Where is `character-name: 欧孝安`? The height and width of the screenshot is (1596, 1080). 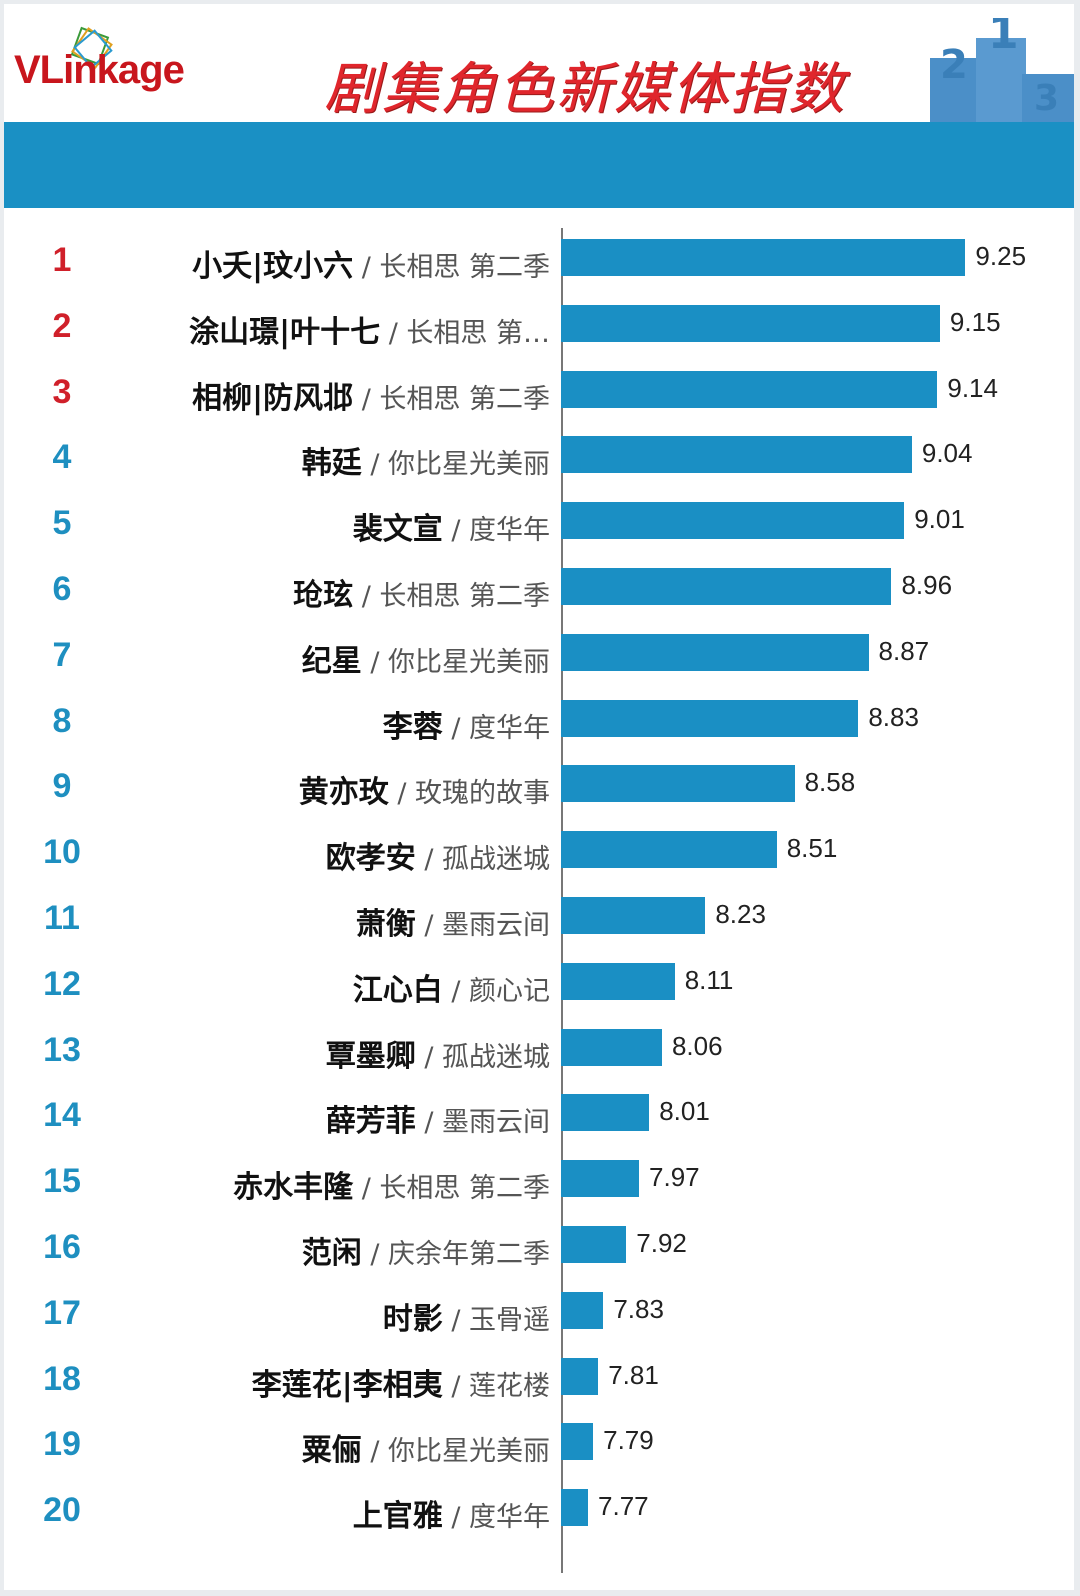
character-name: 欧孝安 is located at coordinates (370, 859).